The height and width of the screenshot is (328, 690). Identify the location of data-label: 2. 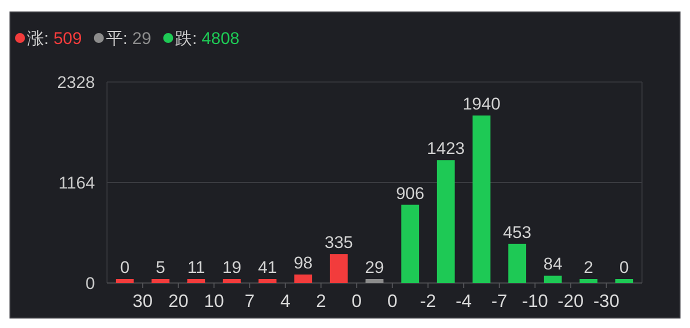
(589, 267).